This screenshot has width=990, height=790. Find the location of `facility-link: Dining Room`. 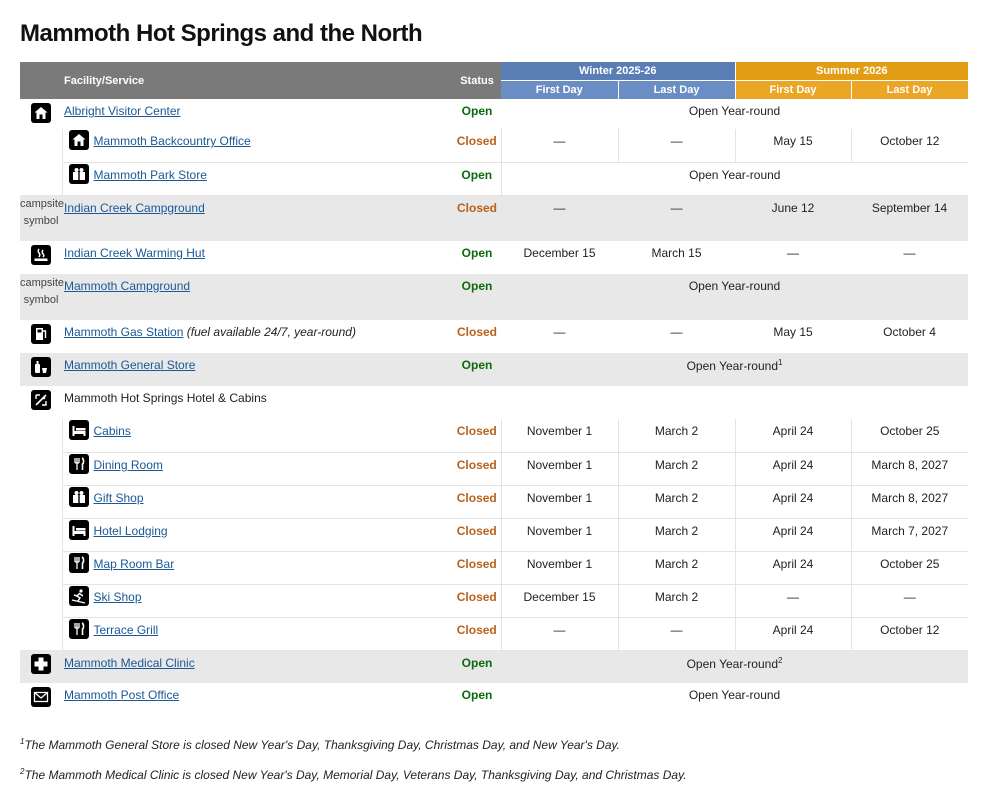

facility-link: Dining Room is located at coordinates (128, 464).